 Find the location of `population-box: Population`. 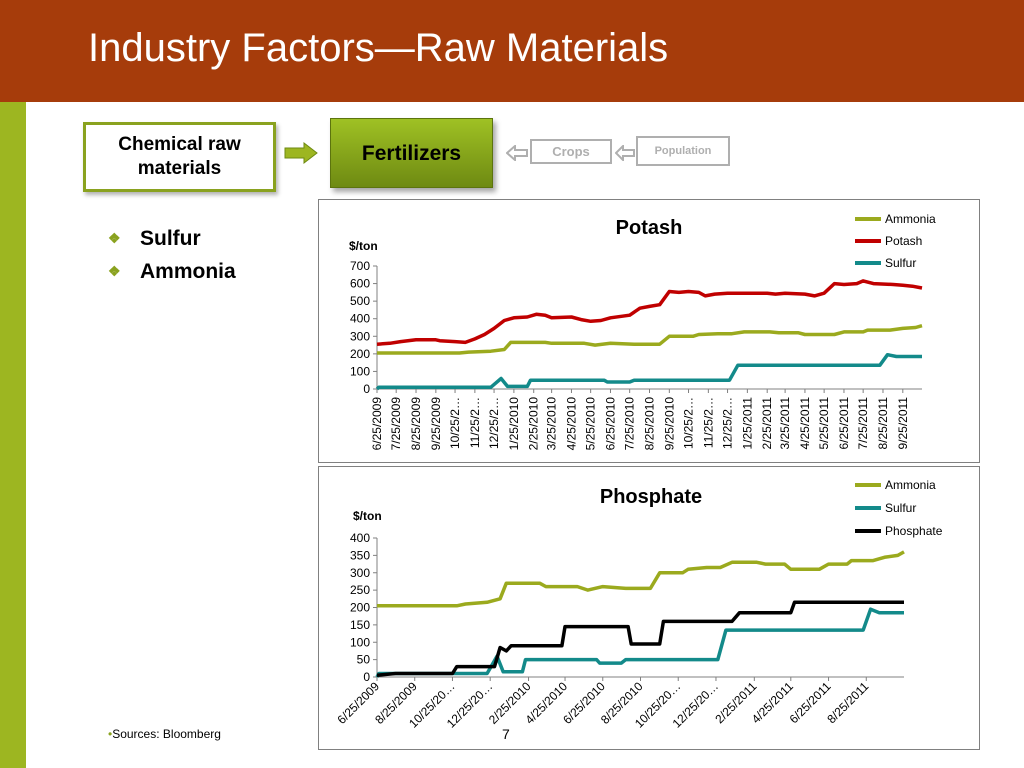

population-box: Population is located at coordinates (683, 151).